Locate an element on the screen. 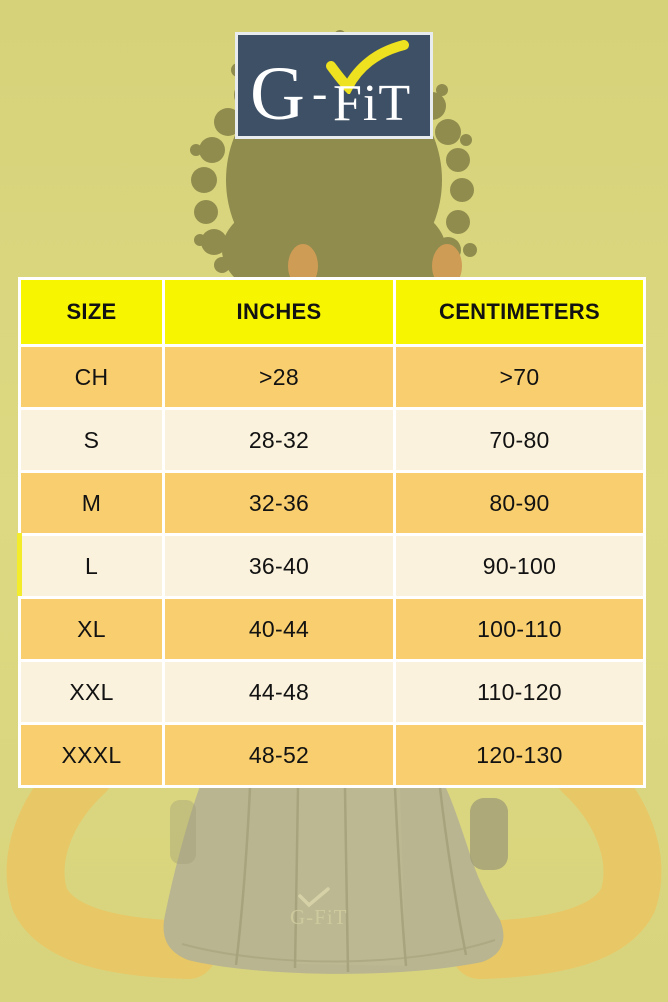  brace-seams is located at coordinates (338, 880).